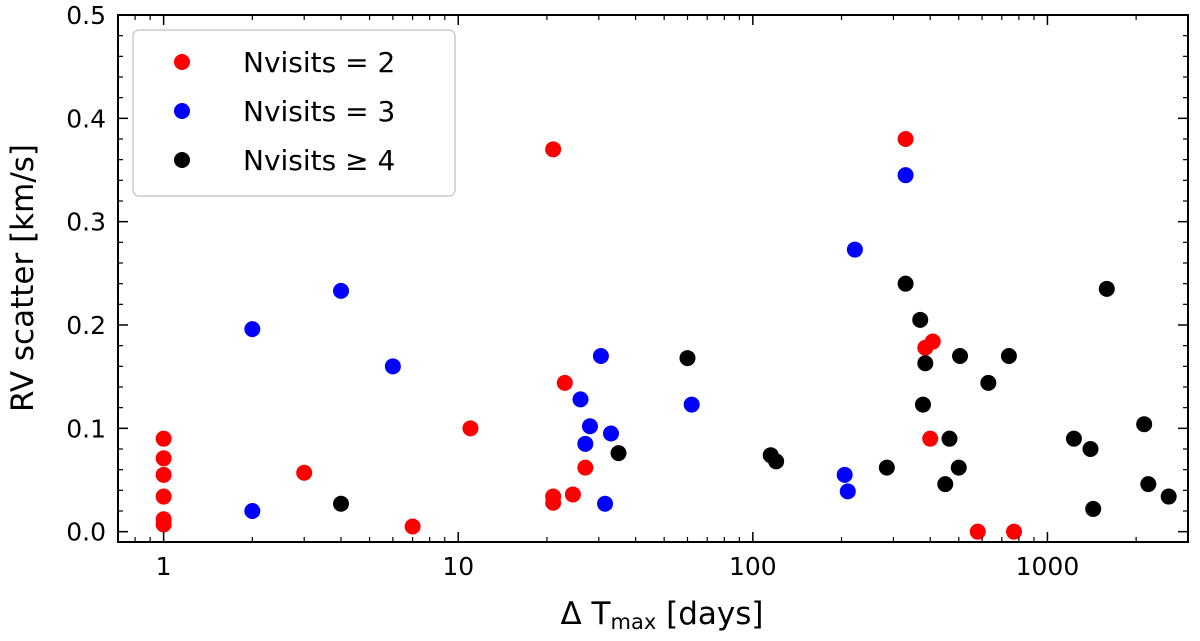  What do you see at coordinates (86, 222) in the screenshot?
I see `y-tick-label: 0.3` at bounding box center [86, 222].